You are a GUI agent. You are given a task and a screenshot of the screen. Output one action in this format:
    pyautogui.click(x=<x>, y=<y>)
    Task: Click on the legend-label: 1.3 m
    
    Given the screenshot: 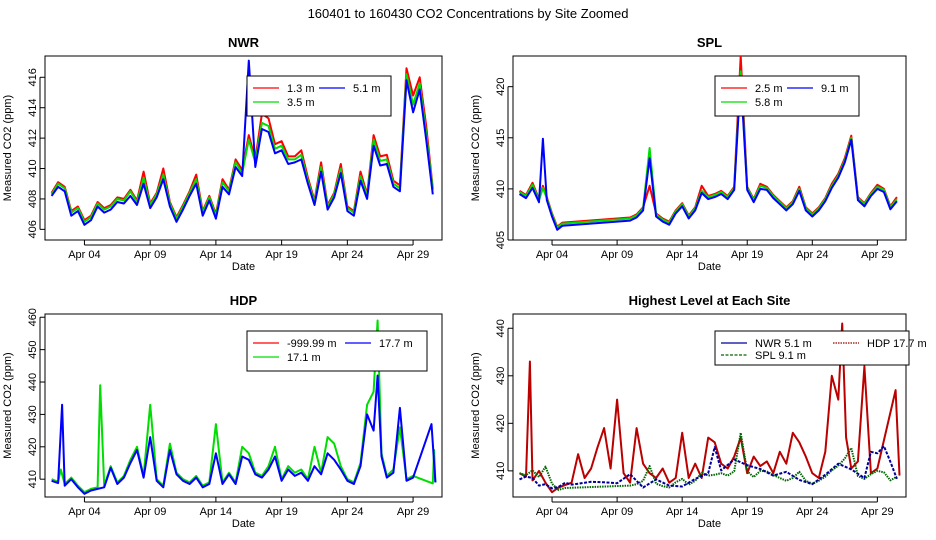 What is the action you would take?
    pyautogui.click(x=301, y=89)
    